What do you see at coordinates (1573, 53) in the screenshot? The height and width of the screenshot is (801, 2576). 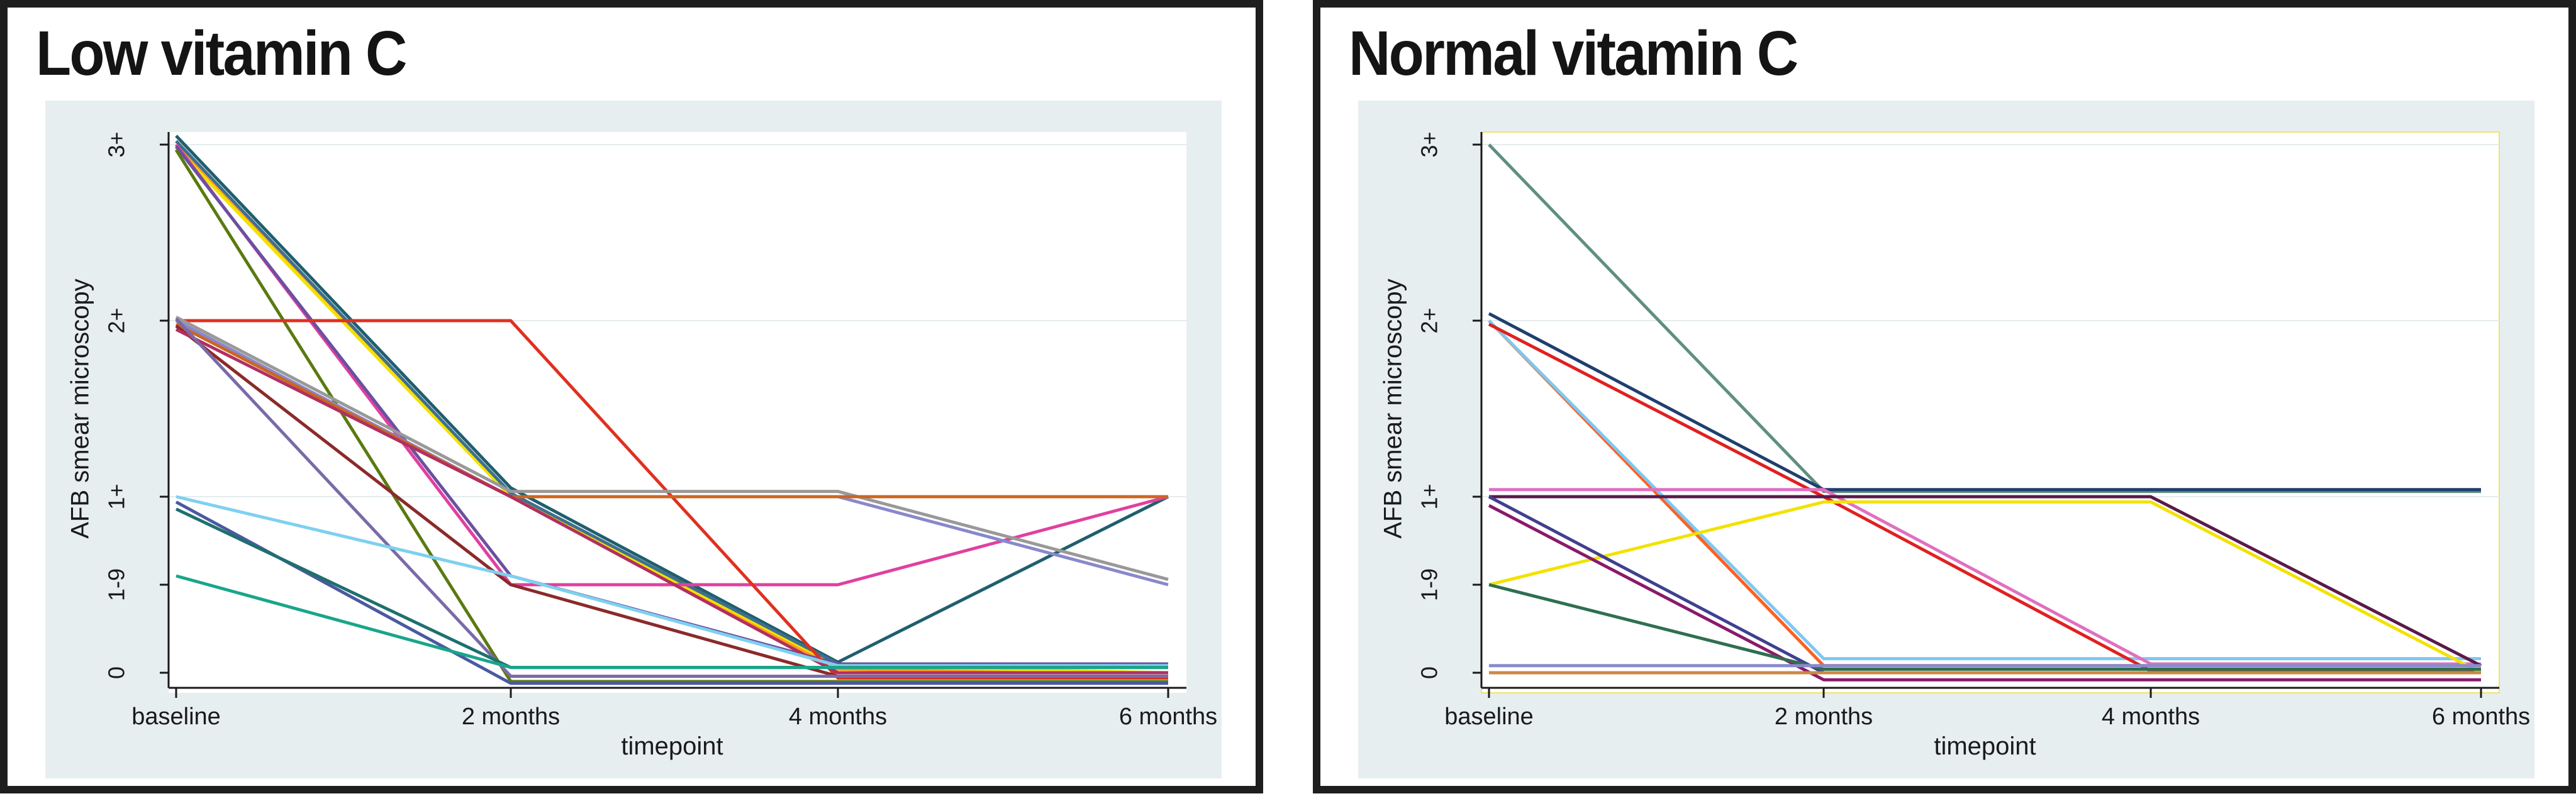 I see `panel-title: Normal vitamin C` at bounding box center [1573, 53].